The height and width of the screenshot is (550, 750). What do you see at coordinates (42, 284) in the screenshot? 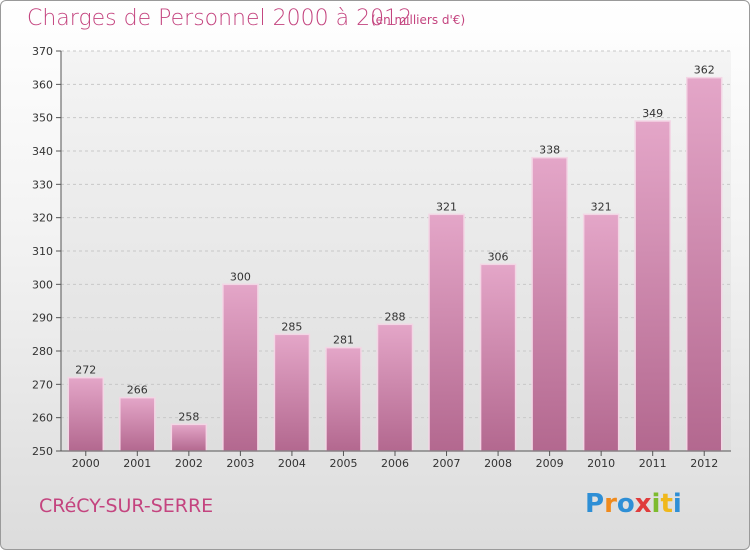
I see `y-tick-label: 300` at bounding box center [42, 284].